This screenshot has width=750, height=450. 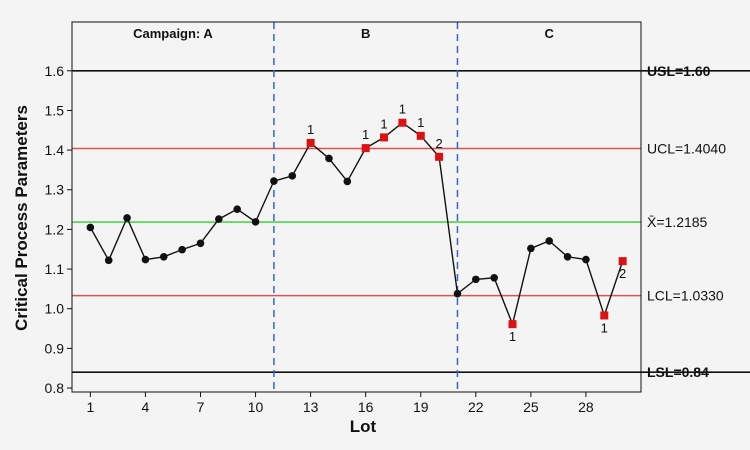 I want to click on limit-label-lcl: LCL=1.0330, so click(x=685, y=296).